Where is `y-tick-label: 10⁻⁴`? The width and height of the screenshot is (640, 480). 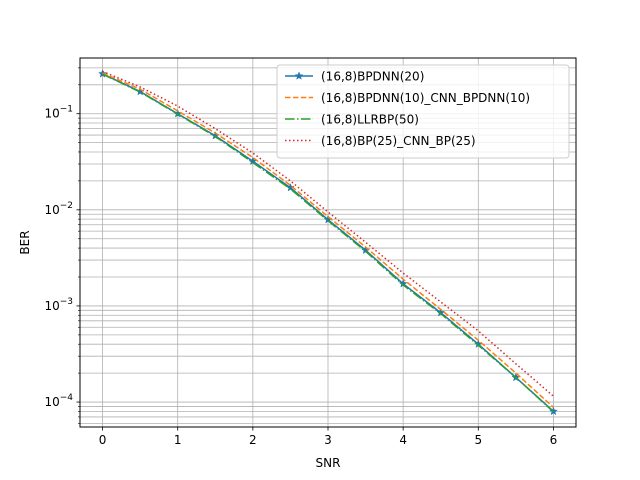
y-tick-label: 10⁻⁴ is located at coordinates (58, 401).